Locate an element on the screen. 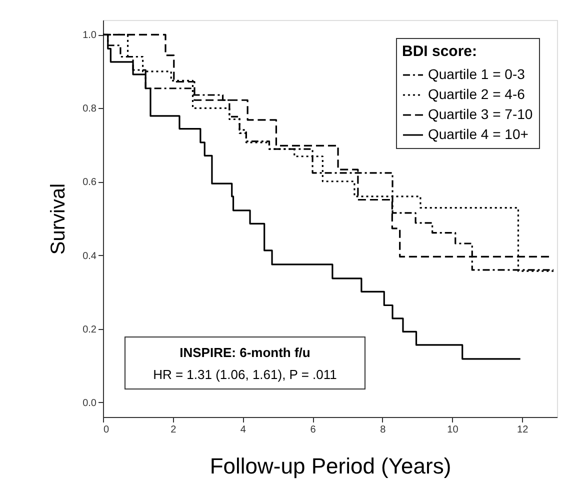 The height and width of the screenshot is (504, 567). y-tick-label: 0.4 is located at coordinates (89, 256).